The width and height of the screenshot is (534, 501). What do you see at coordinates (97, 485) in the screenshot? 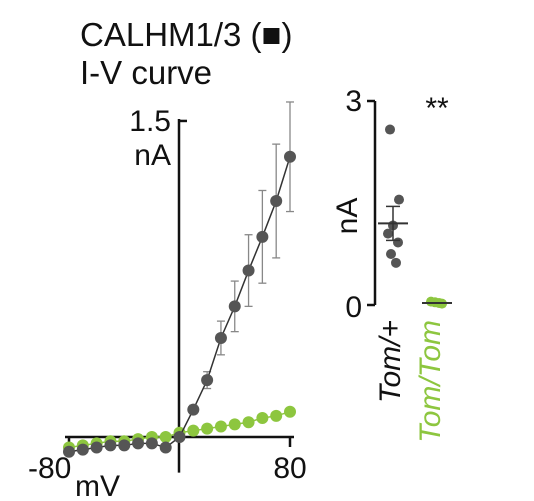
I see `iv-x-unit-label: mV` at bounding box center [97, 485].